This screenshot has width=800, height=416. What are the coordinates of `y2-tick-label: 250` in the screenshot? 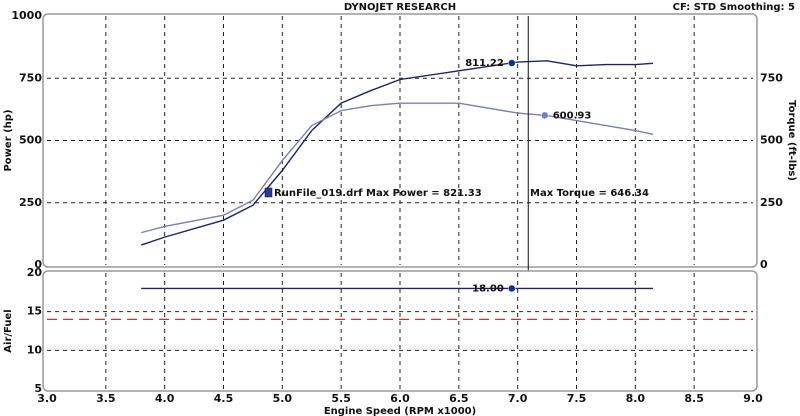 It's located at (771, 202).